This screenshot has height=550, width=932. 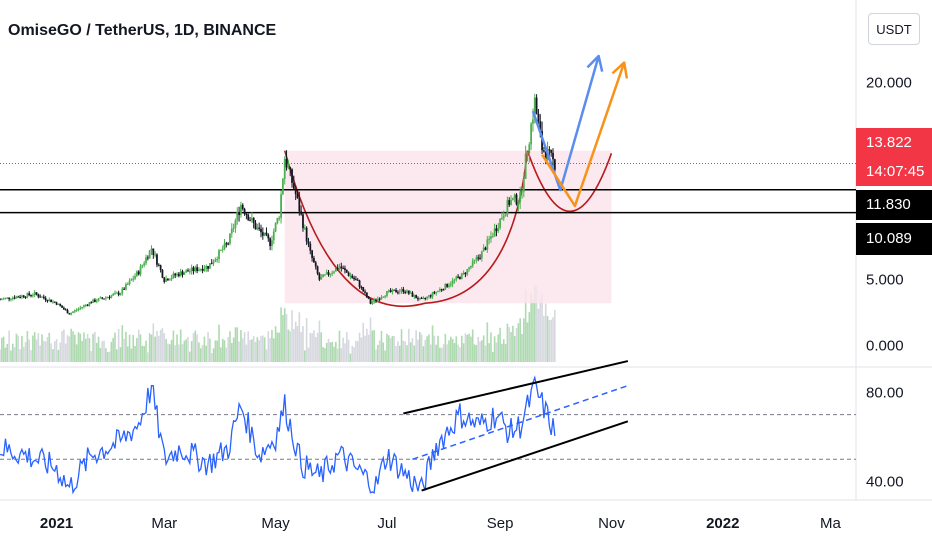 I want to click on currency-button: USDT, so click(x=894, y=29).